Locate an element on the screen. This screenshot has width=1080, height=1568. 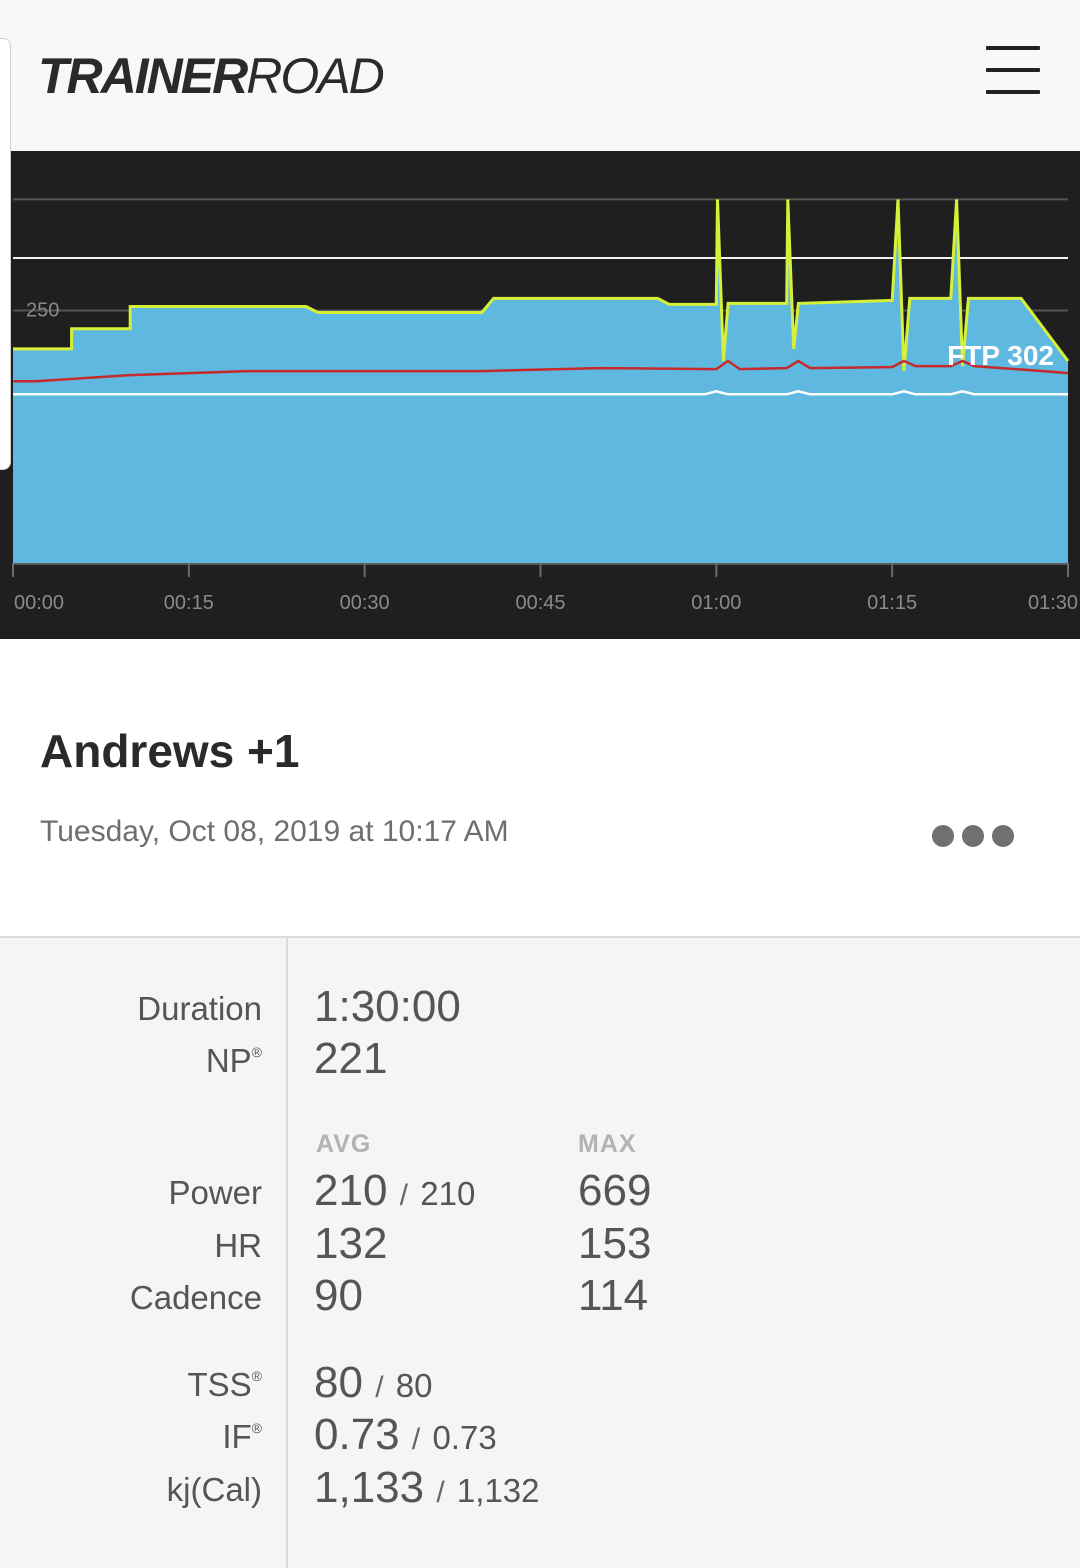
tss-value: 80 / 80 is located at coordinates (373, 1382).